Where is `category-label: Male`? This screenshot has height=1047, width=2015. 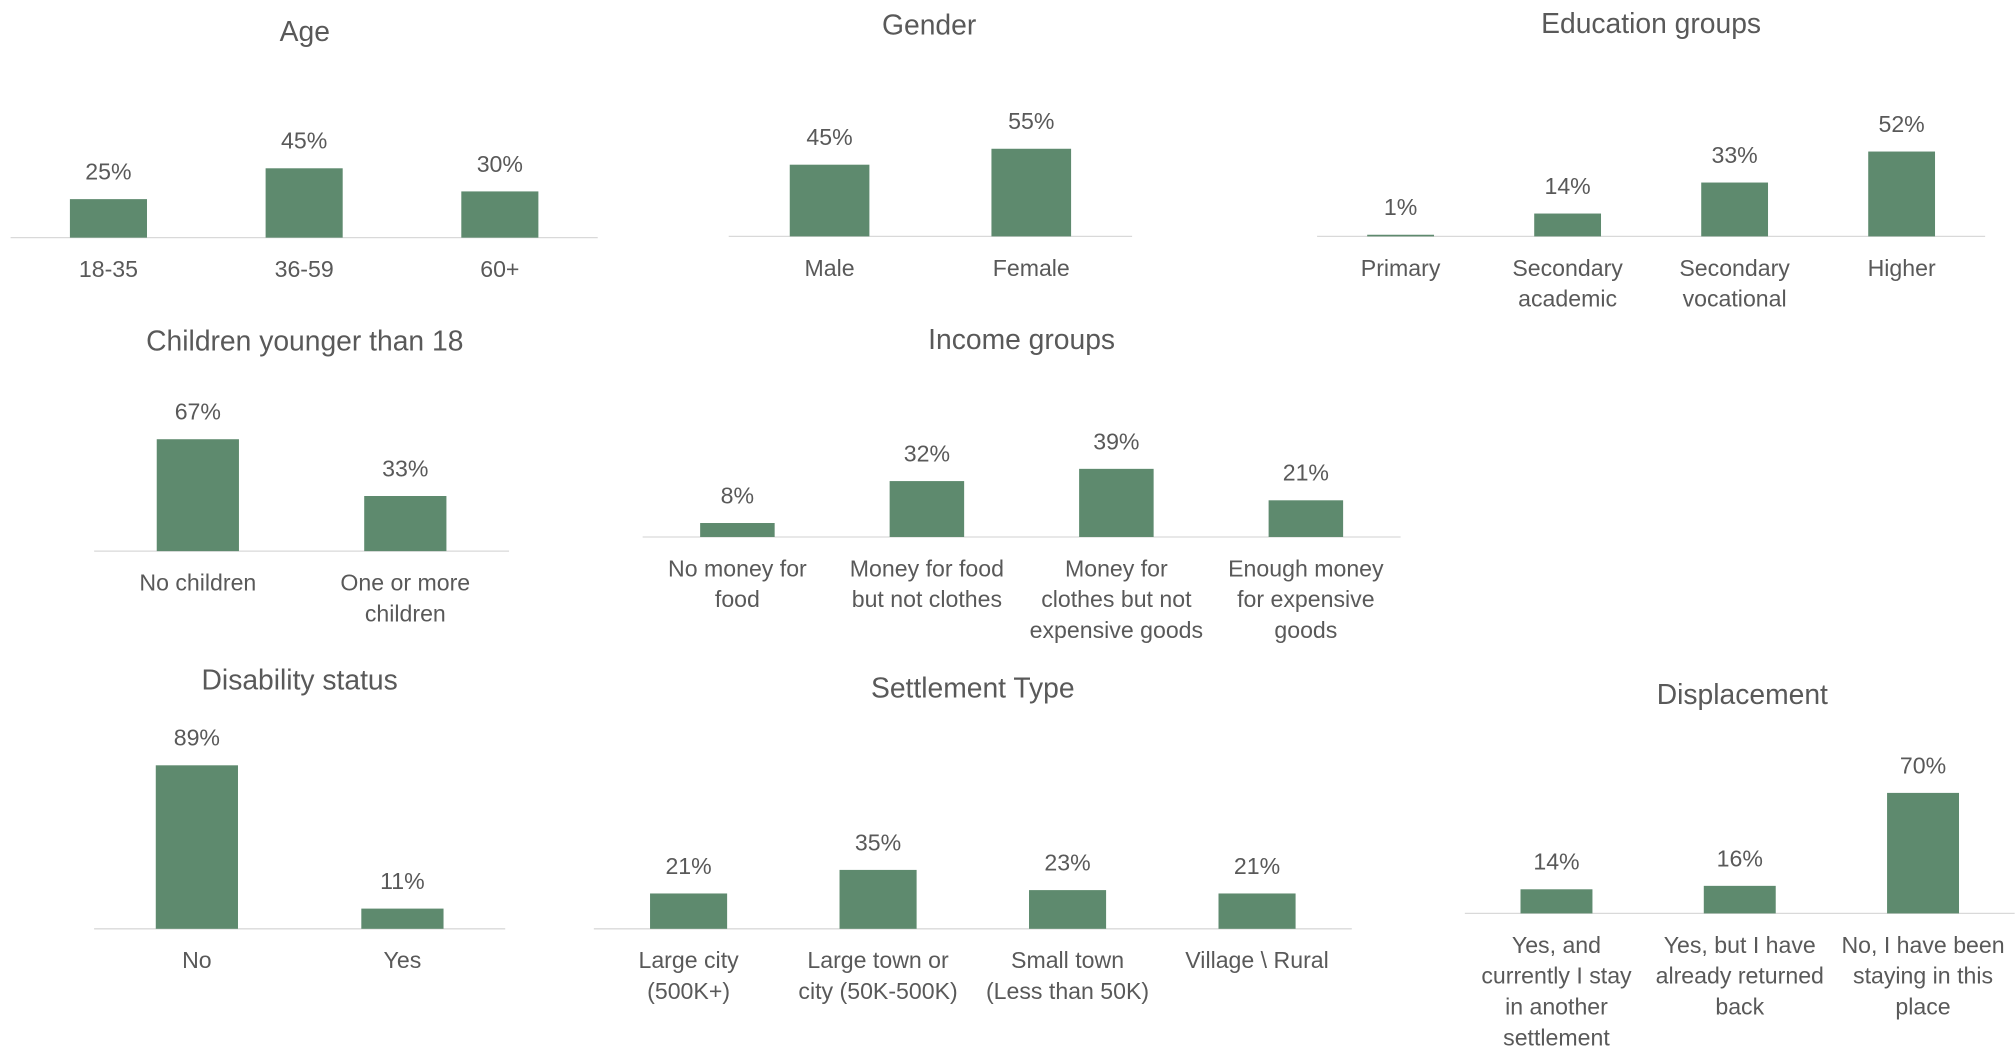 category-label: Male is located at coordinates (830, 268).